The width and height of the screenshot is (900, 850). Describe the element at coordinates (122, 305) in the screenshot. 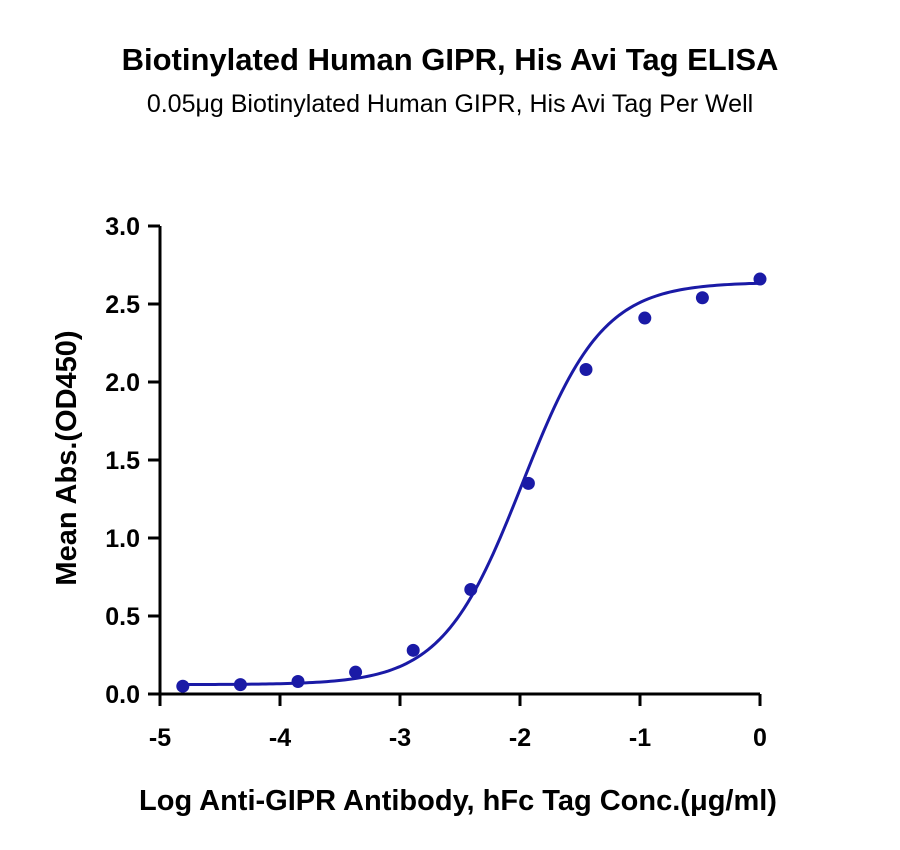

I see `y-tick-label: 2.5` at that location.